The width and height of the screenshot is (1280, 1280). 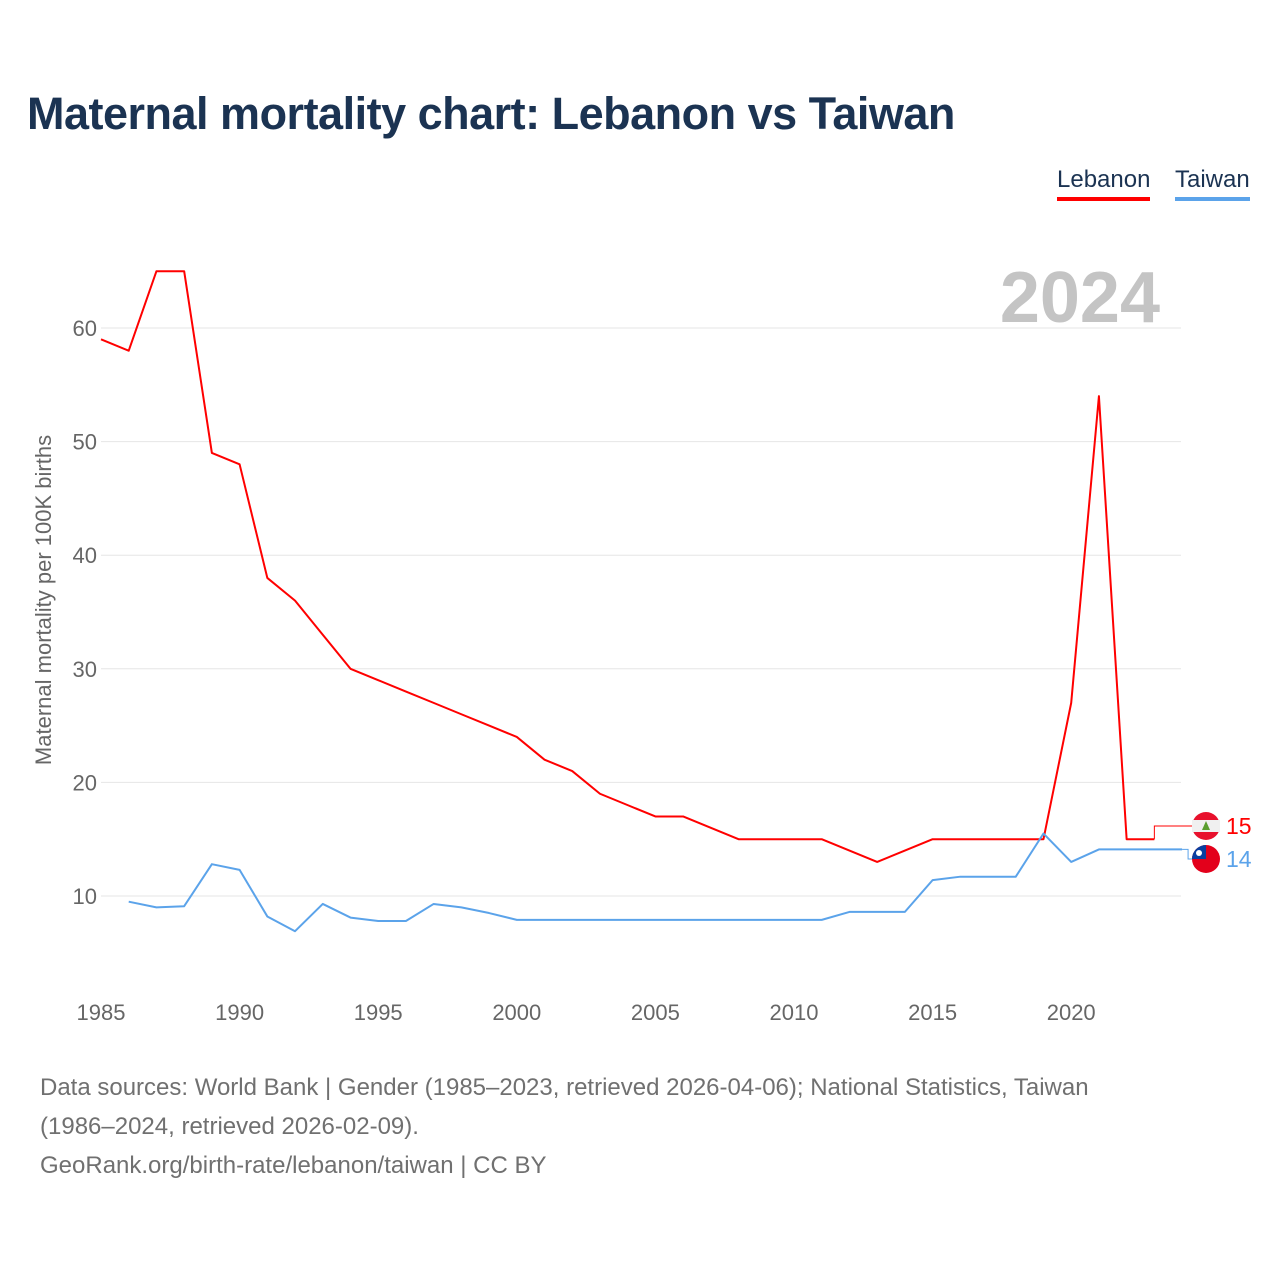 I want to click on legend-lebanon: Lebanon, so click(x=1104, y=183).